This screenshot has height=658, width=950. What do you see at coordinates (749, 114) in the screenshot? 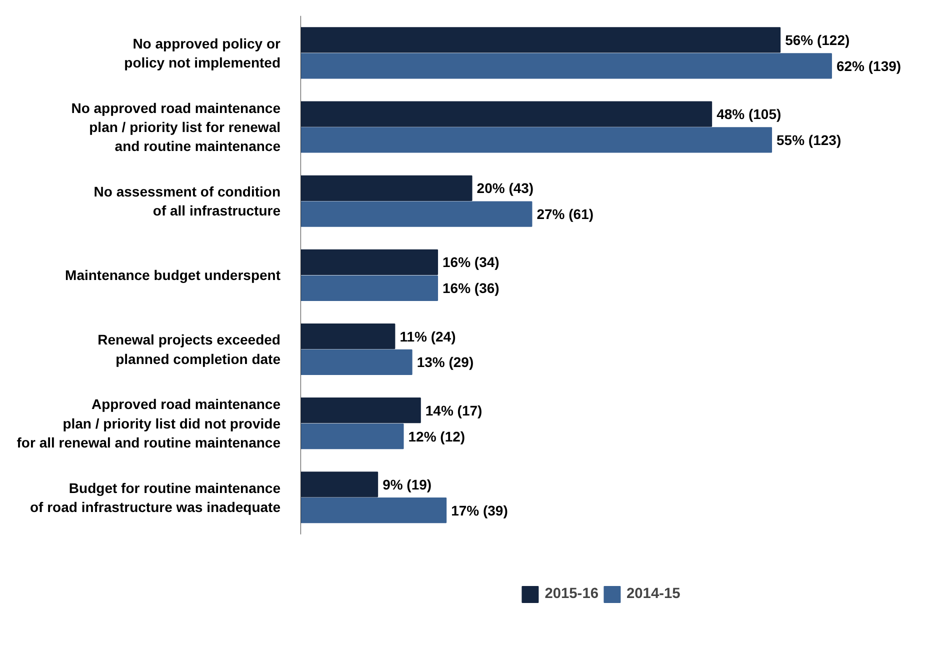
I see `data-label: 48% (105)` at bounding box center [749, 114].